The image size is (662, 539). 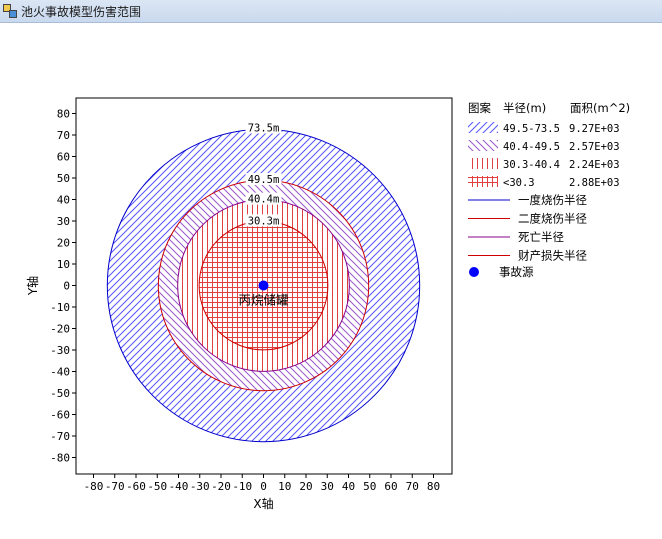 I want to click on y-tick-label: 50, so click(x=63, y=178).